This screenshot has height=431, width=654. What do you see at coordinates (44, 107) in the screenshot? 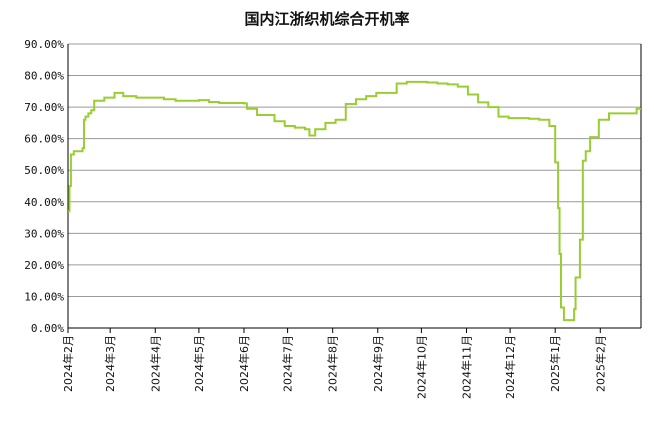
I see `y-tick-label: 70.00%` at bounding box center [44, 107].